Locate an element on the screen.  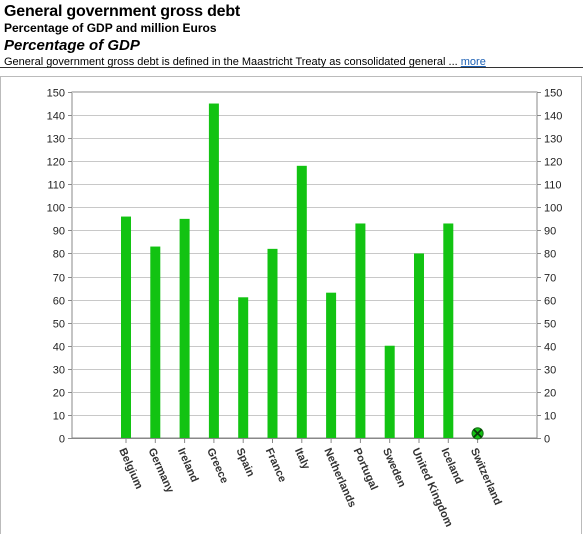
y-tick-label-left: 90 is located at coordinates (59, 232).